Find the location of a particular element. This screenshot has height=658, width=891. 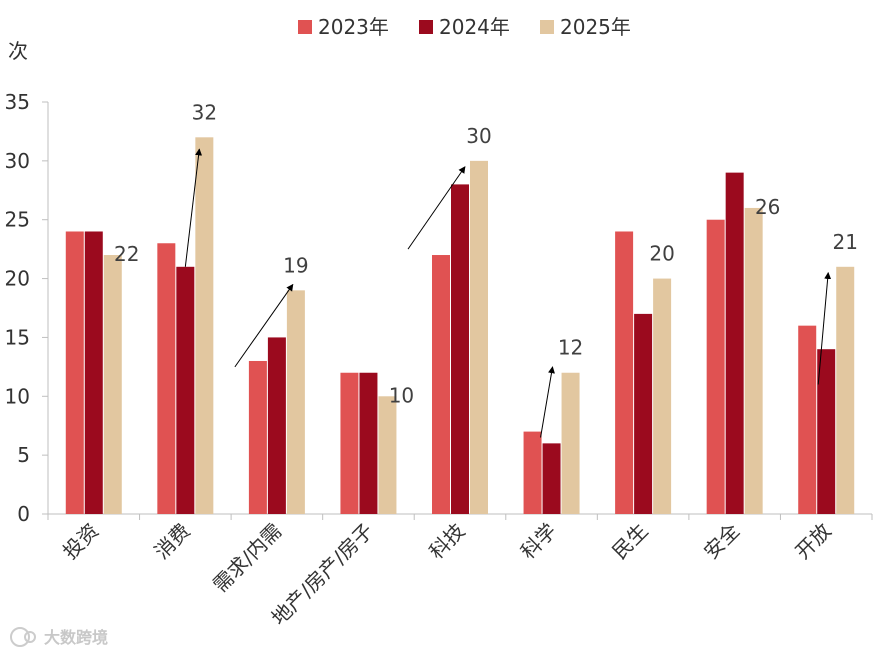

data-label: 20 is located at coordinates (661, 254).